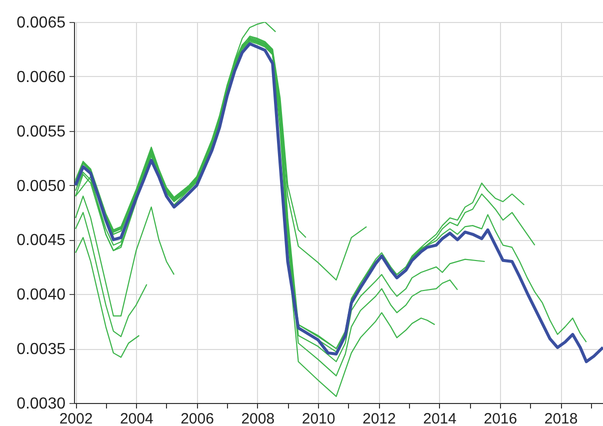 The height and width of the screenshot is (426, 603). Describe the element at coordinates (41, 186) in the screenshot. I see `y-tick-label: 0.0050` at that location.